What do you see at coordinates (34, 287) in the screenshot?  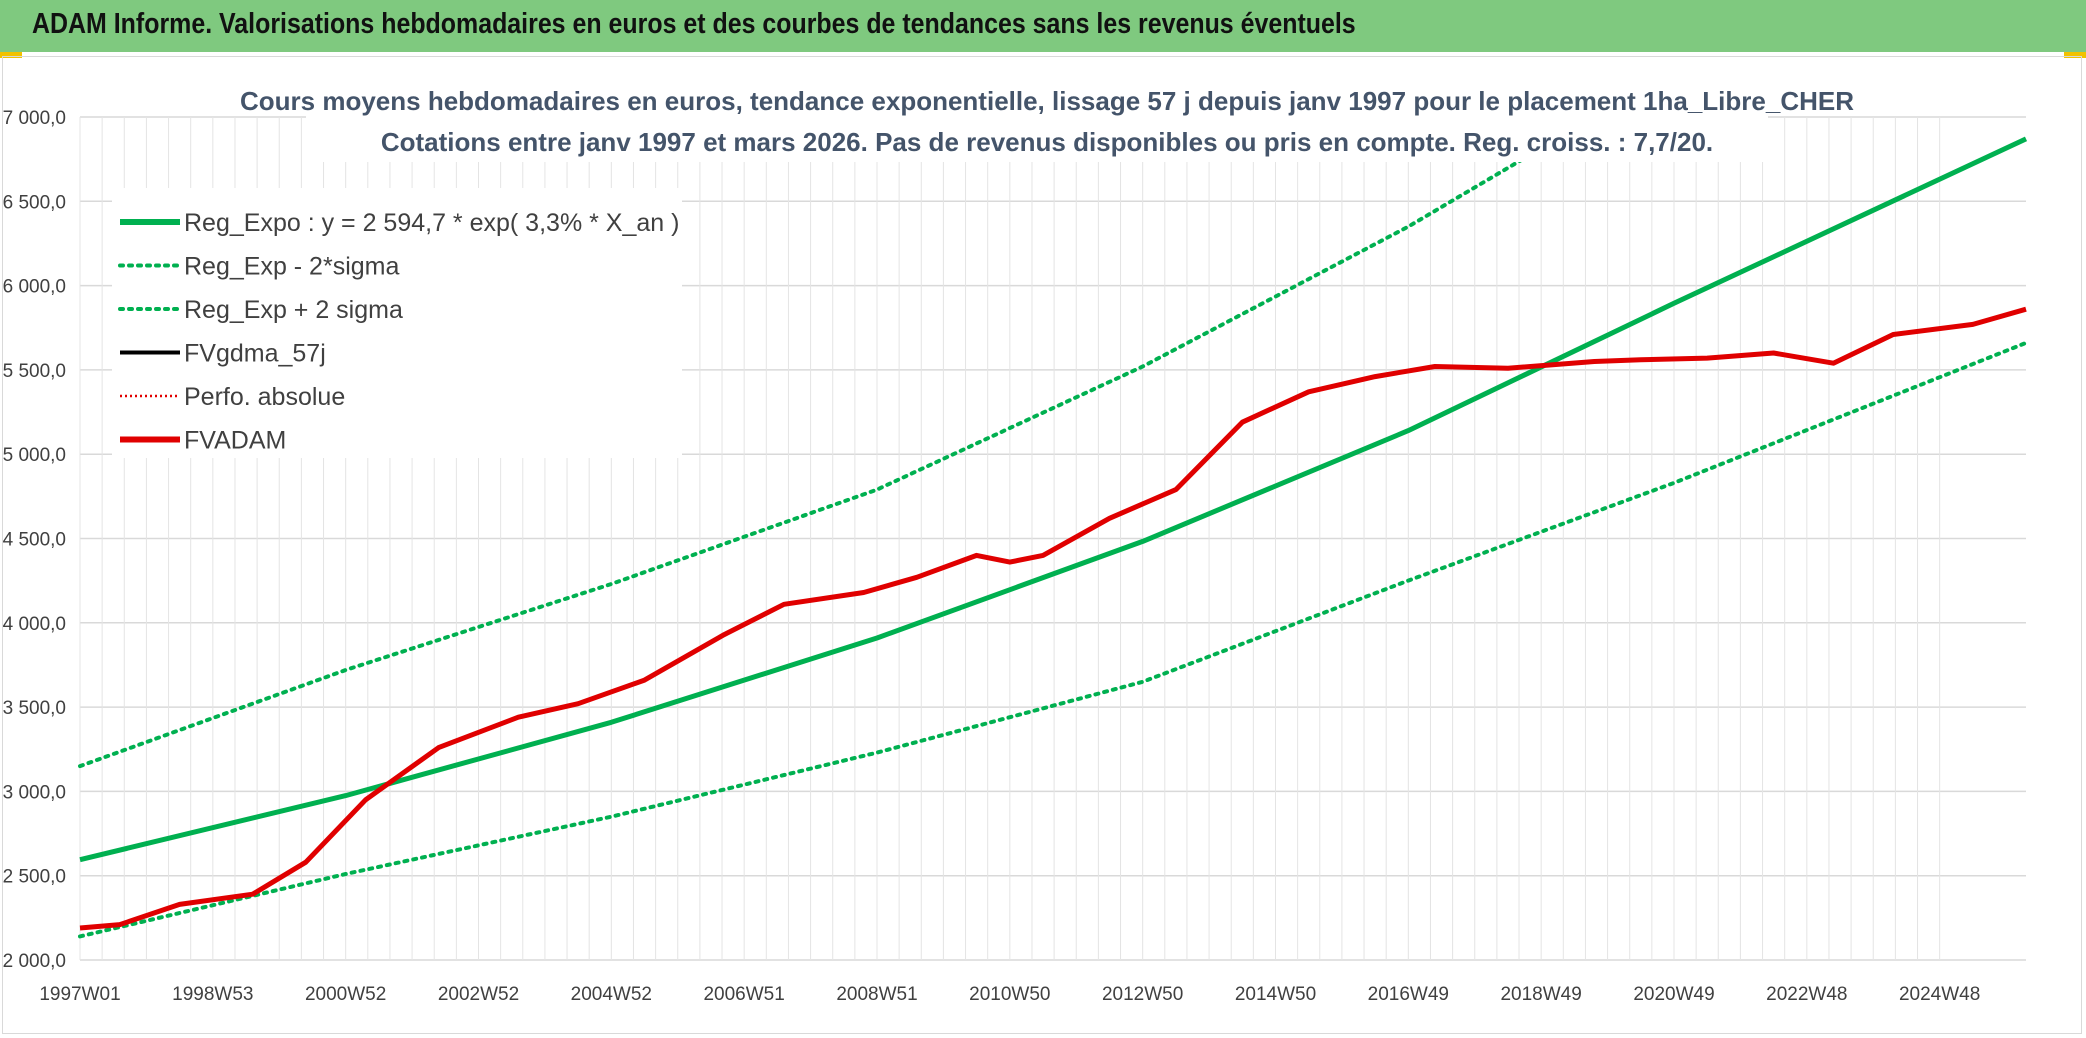 I see `y-tick-label: 6 000,0` at bounding box center [34, 287].